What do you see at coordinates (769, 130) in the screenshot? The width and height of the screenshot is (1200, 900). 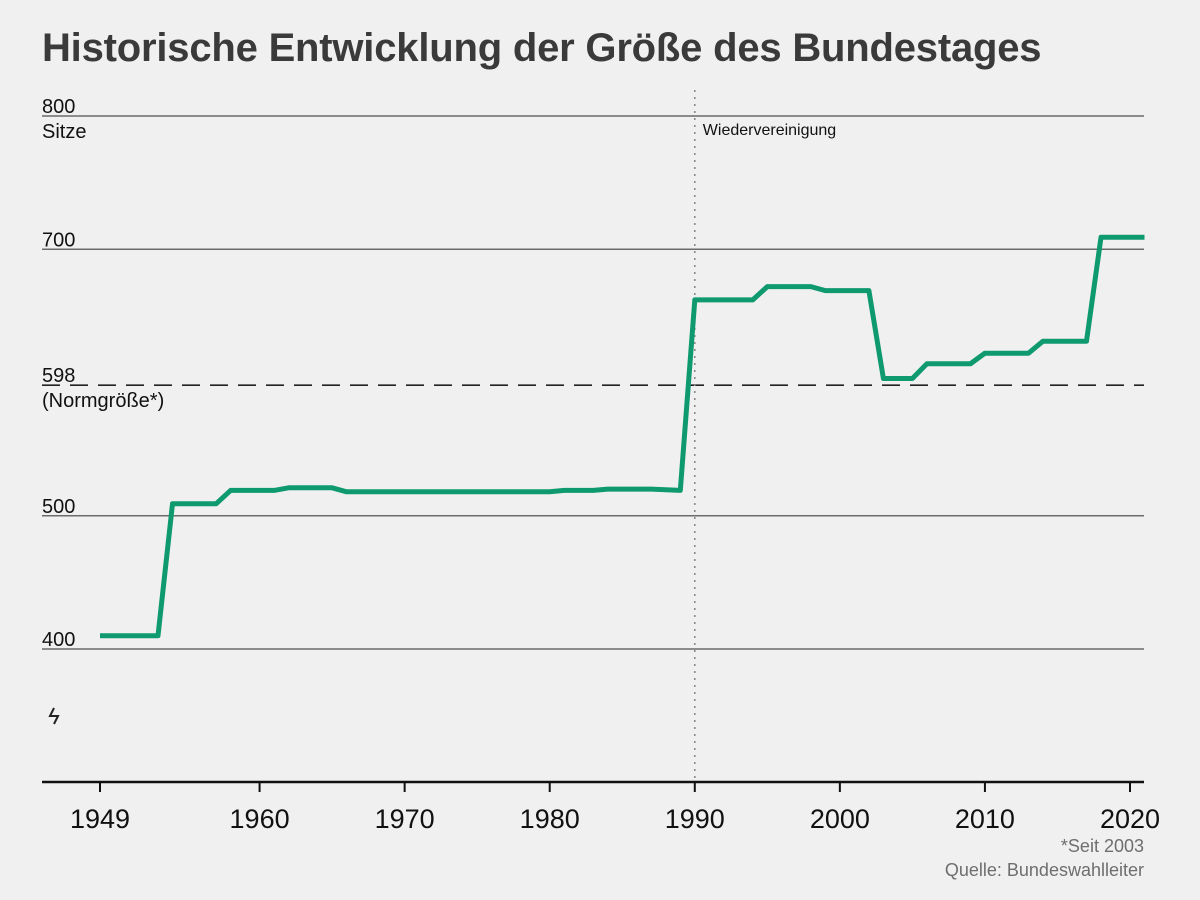 I see `annotation-label-1990: Wiedervereinigung` at bounding box center [769, 130].